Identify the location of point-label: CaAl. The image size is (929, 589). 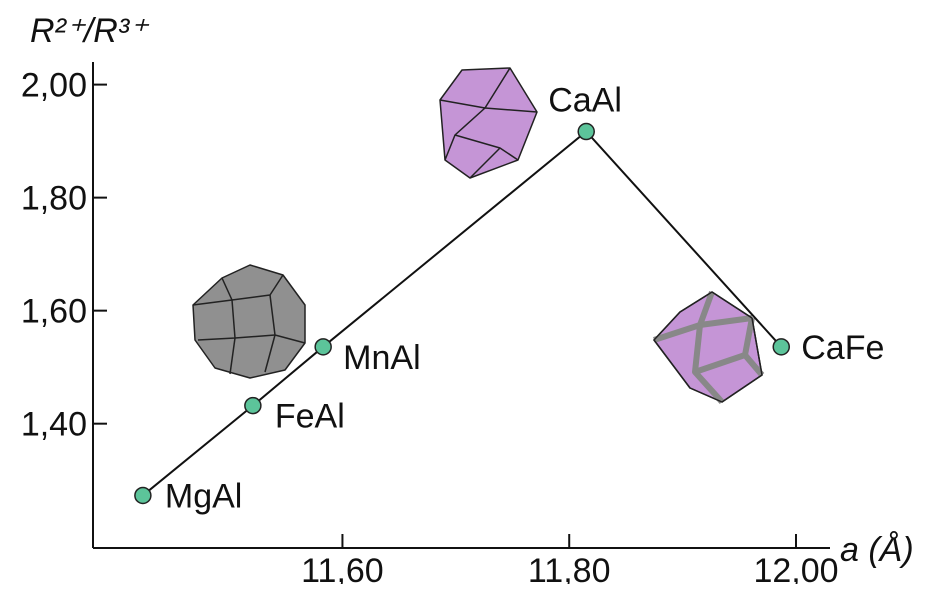
(585, 101).